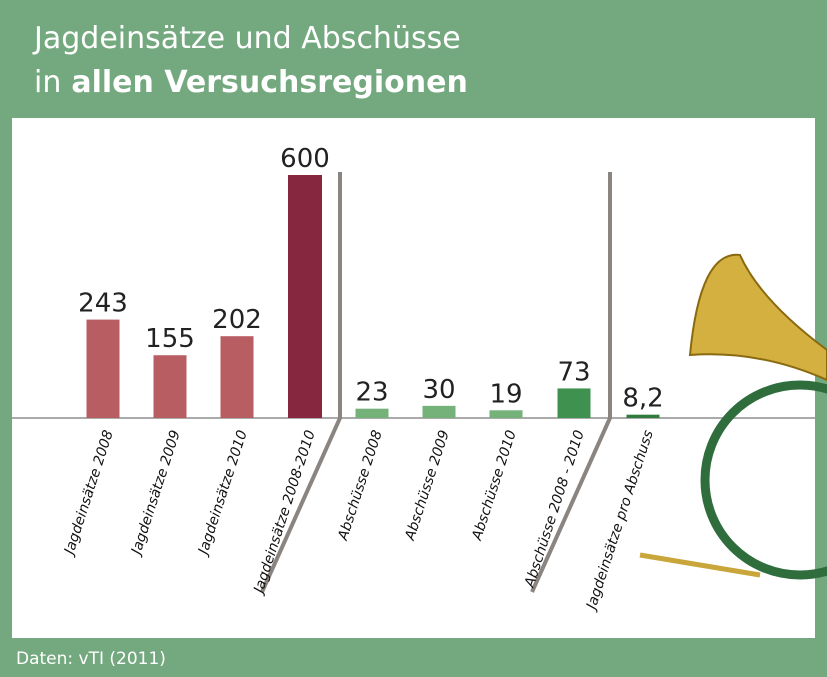 Image resolution: width=827 pixels, height=677 pixels. What do you see at coordinates (47, 82) in the screenshot?
I see `title-part: in` at bounding box center [47, 82].